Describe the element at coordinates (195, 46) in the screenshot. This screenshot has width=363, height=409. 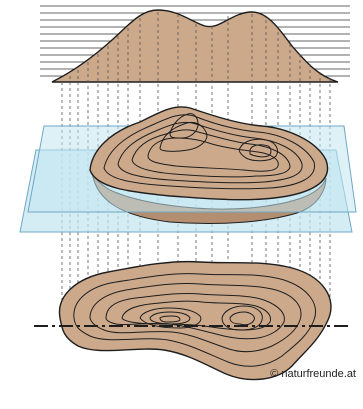
I see `mountain-profile` at that location.